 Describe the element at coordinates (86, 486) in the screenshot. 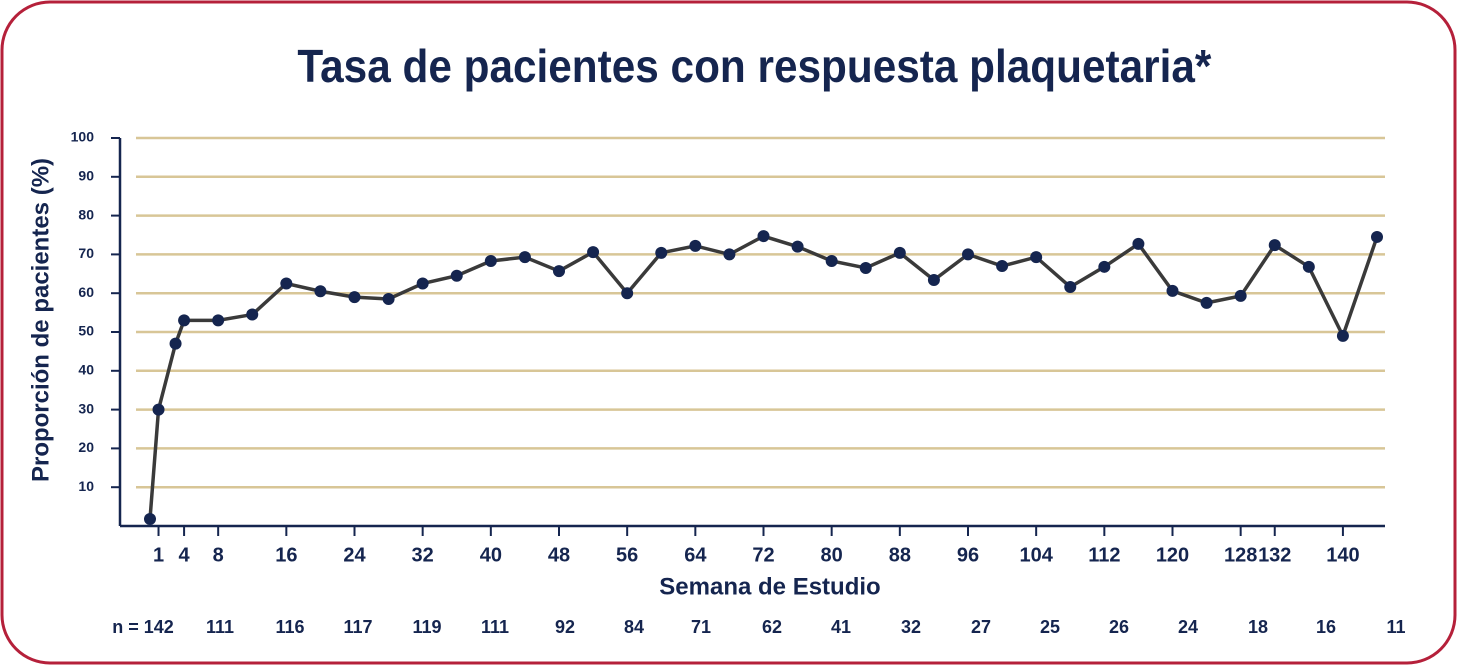

I see `y-tick-label: 10` at that location.